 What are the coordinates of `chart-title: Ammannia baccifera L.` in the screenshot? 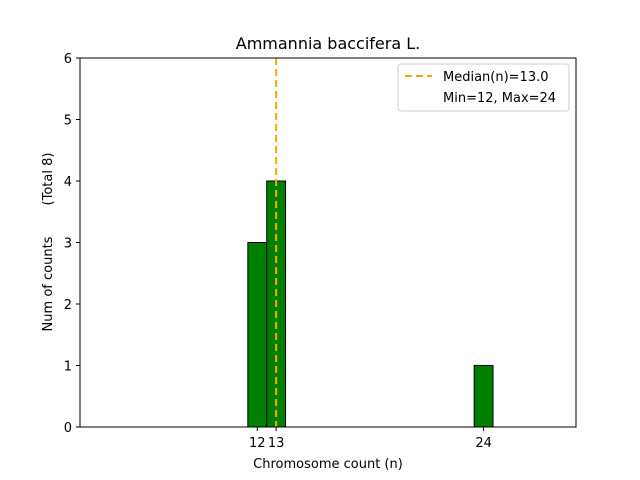 It's located at (328, 43).